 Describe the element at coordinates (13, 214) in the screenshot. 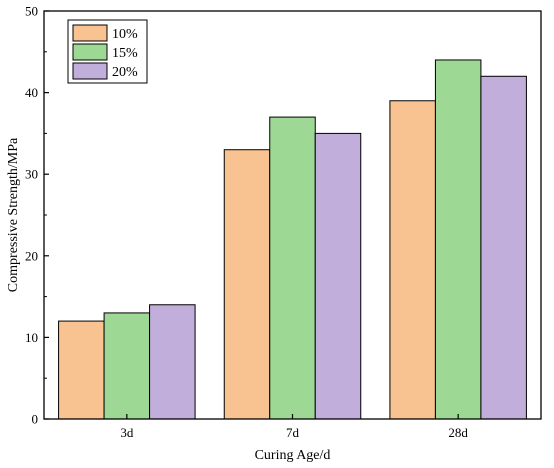

I see `y-axis-title: Compressive Strength/MPa` at that location.